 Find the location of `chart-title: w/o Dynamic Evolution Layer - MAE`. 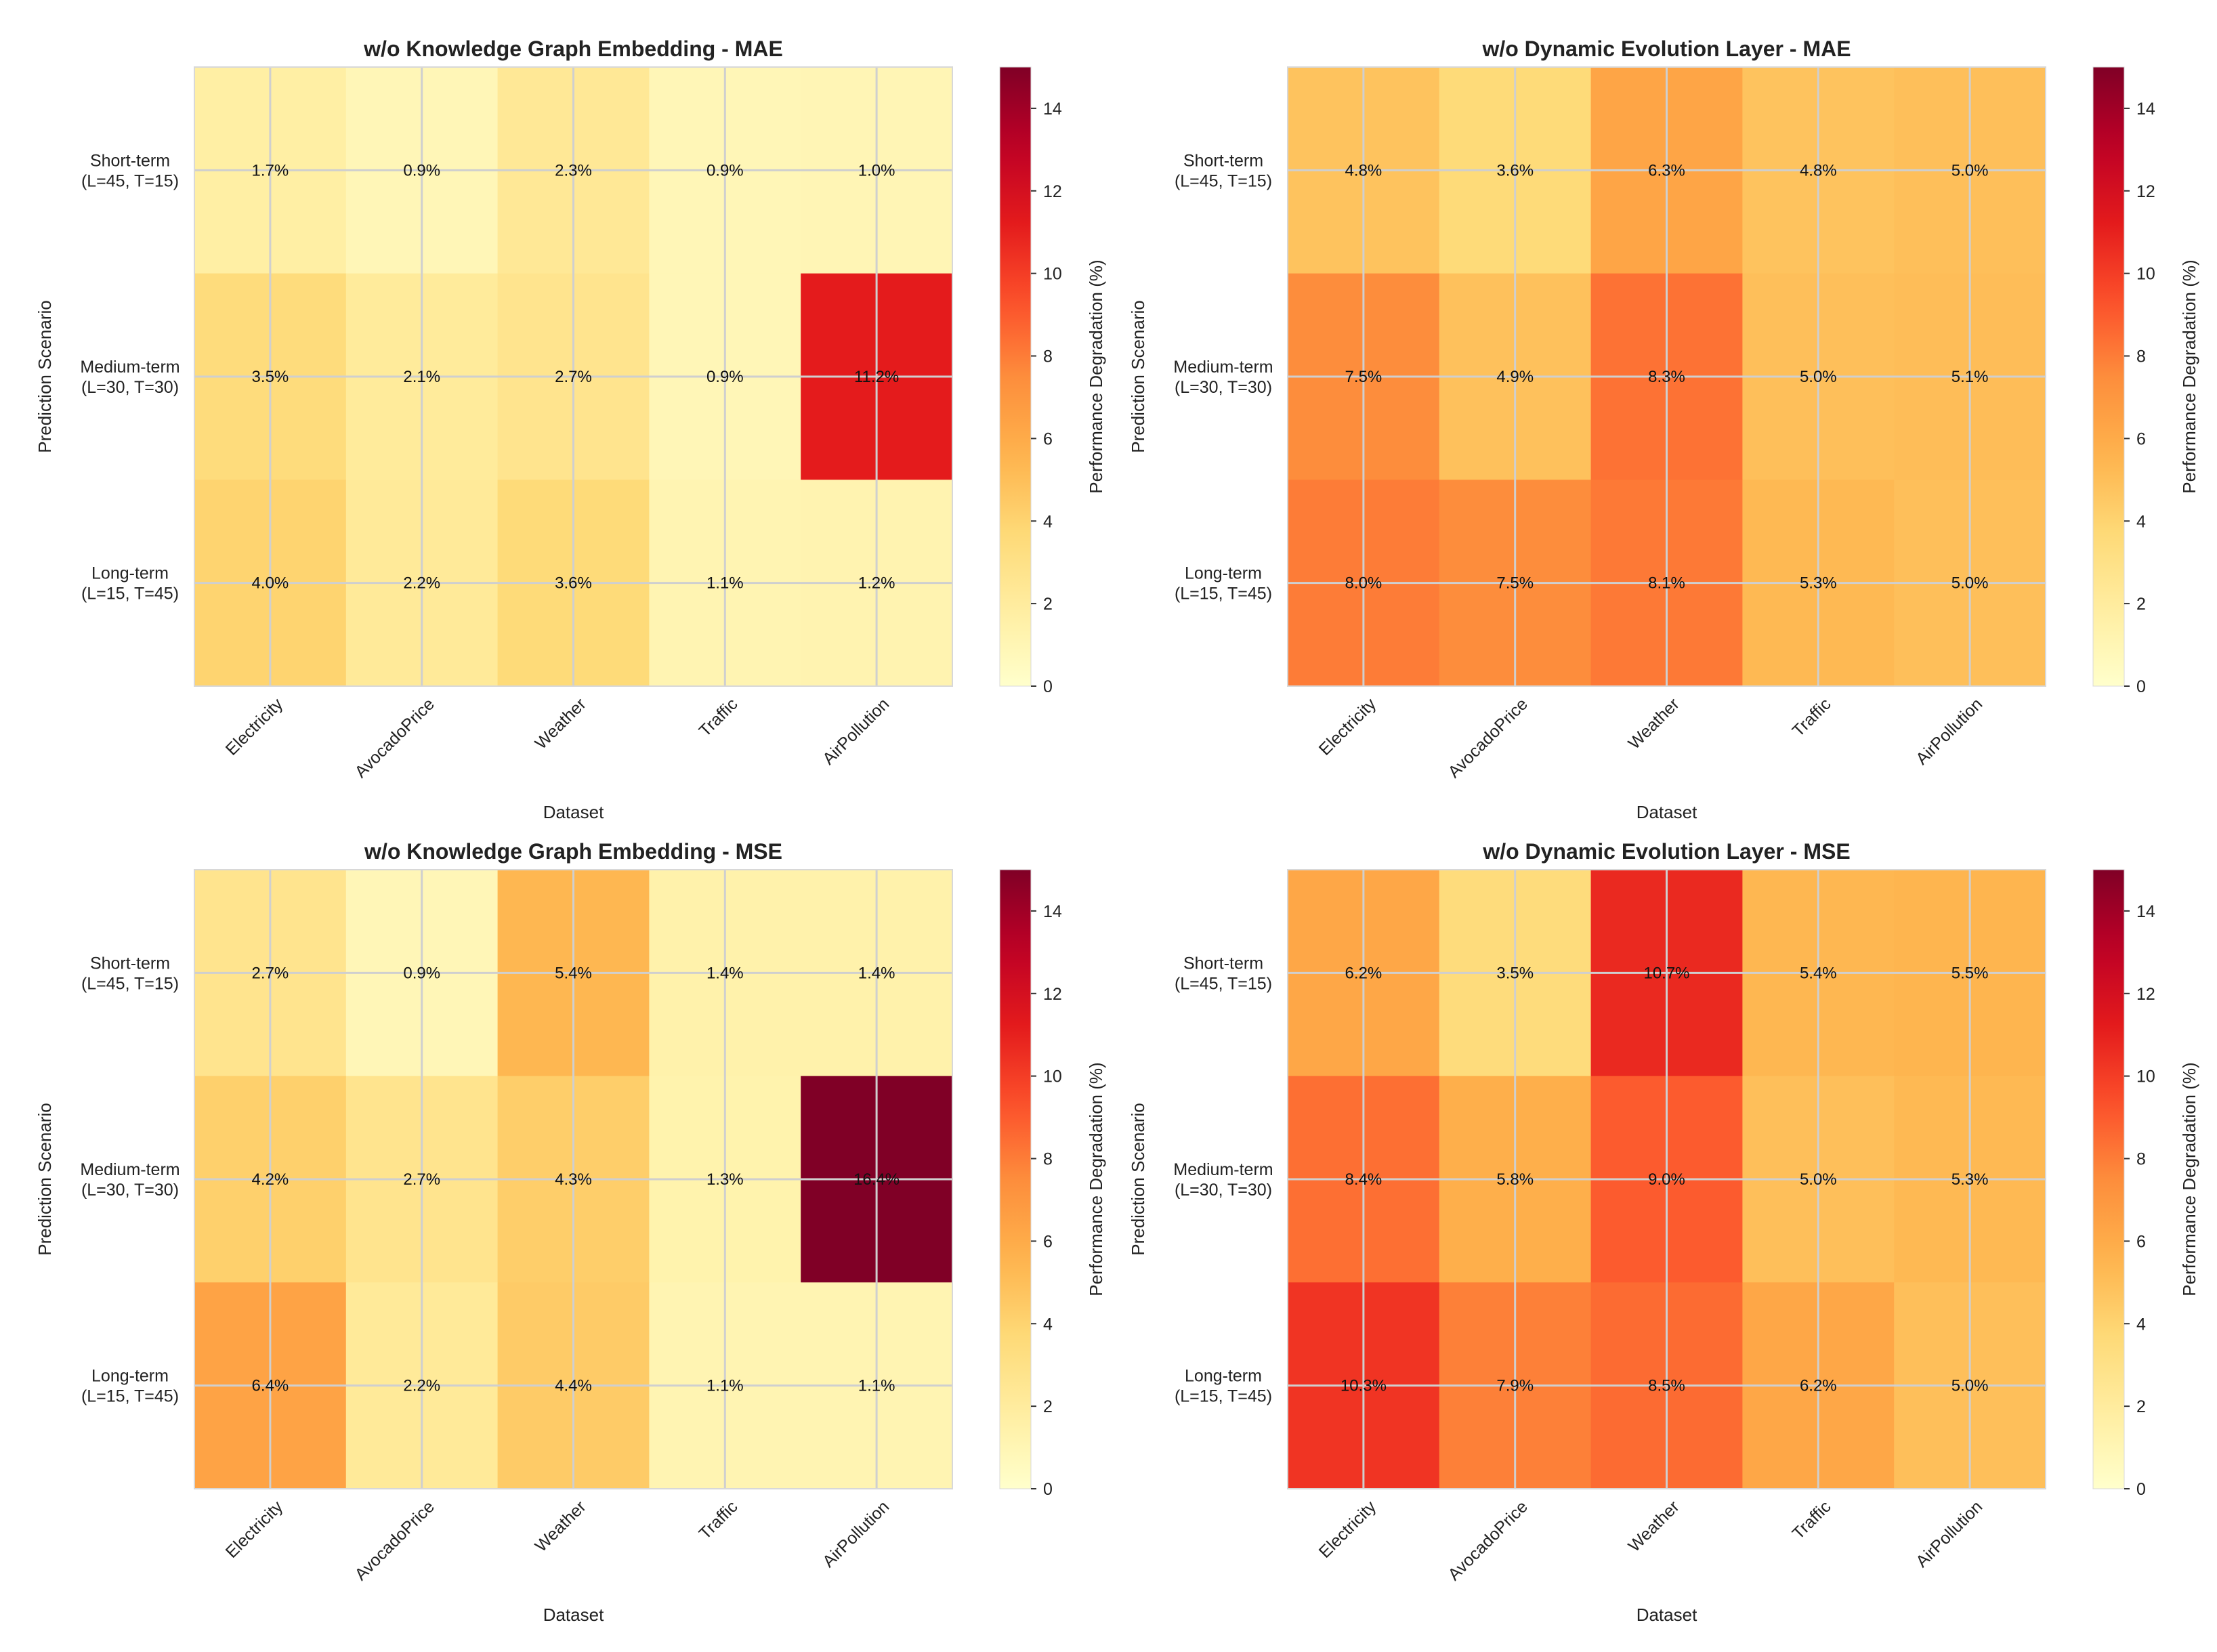

chart-title: w/o Dynamic Evolution Layer - MAE is located at coordinates (1666, 49).